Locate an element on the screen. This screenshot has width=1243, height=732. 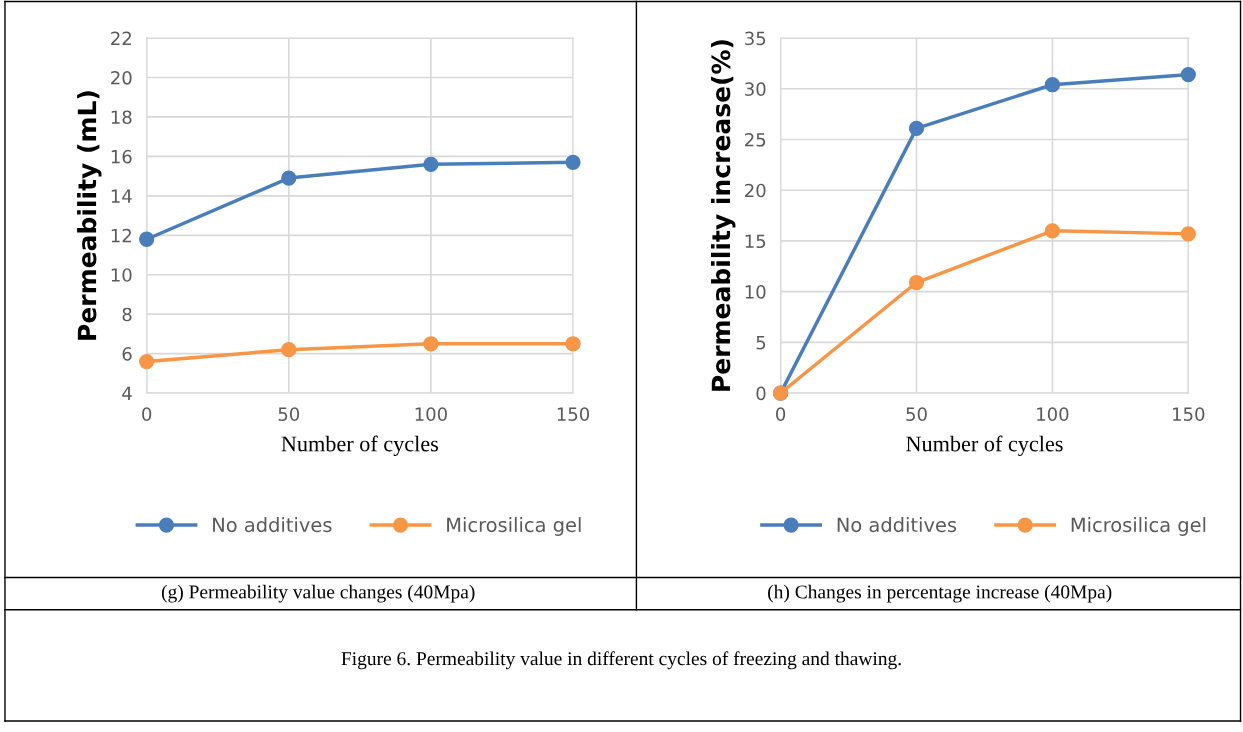
y-tick-label: 6 is located at coordinates (127, 354).